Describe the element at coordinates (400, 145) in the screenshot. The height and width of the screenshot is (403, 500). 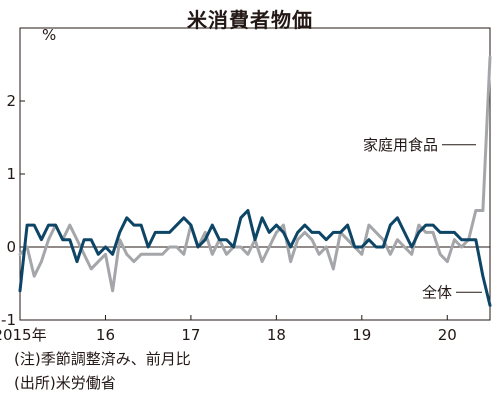
I see `food-series-label: 家庭用食品` at that location.